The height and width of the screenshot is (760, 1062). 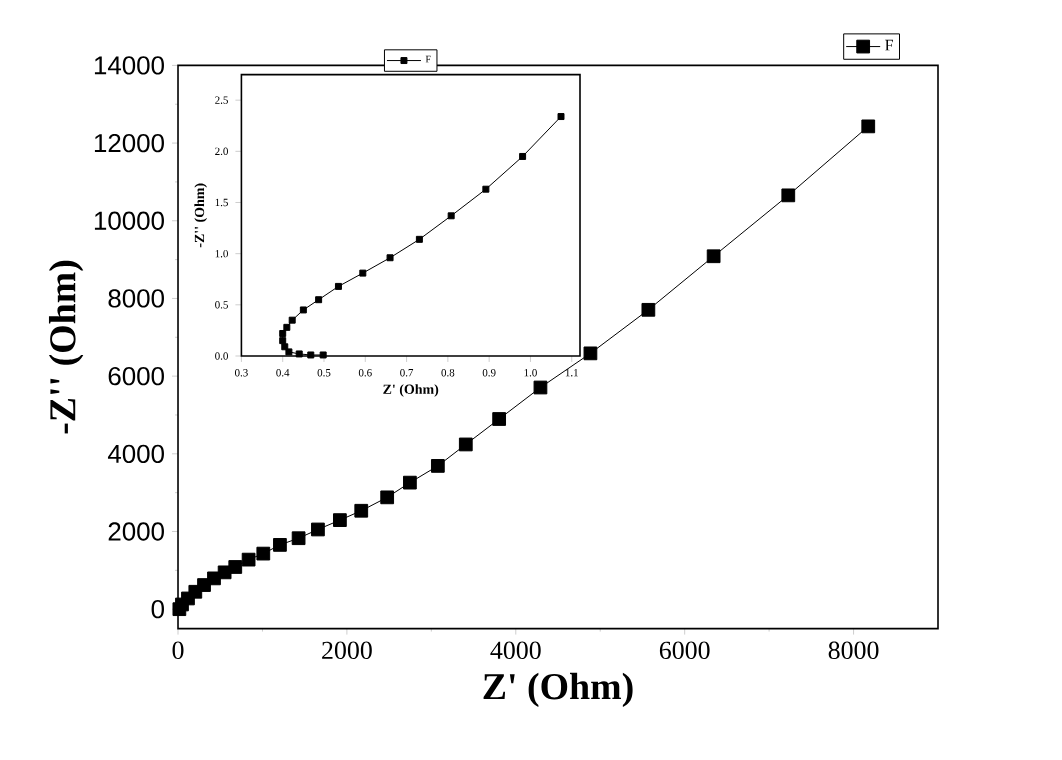 I want to click on y-tick-label: 0, so click(x=157, y=609).